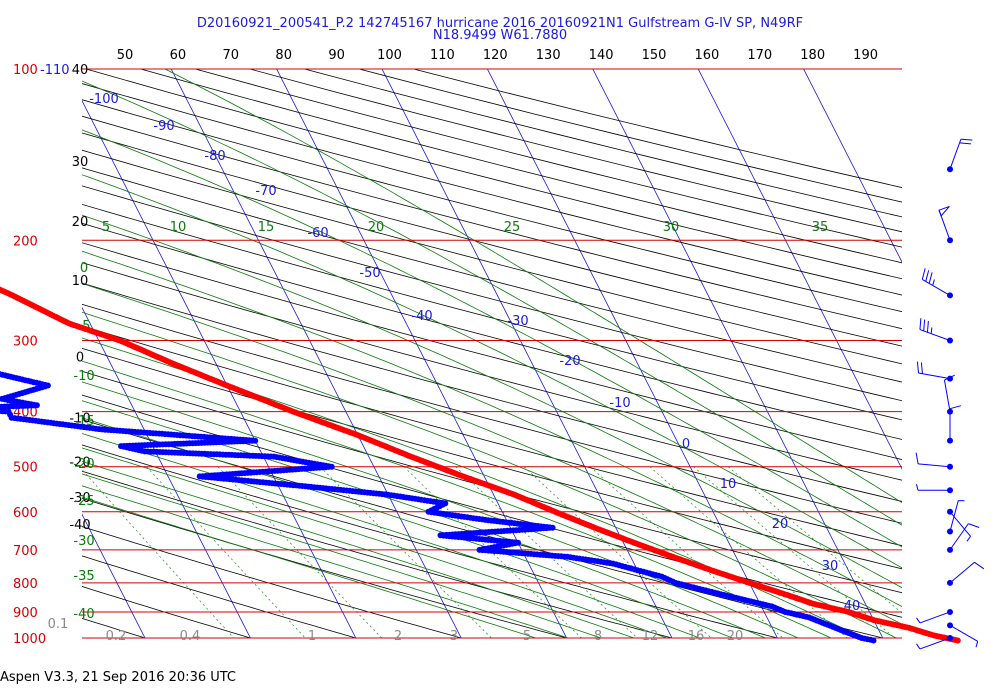 This screenshot has height=700, width=1000. What do you see at coordinates (25, 584) in the screenshot?
I see `pressure-tick-label: 800` at bounding box center [25, 584].